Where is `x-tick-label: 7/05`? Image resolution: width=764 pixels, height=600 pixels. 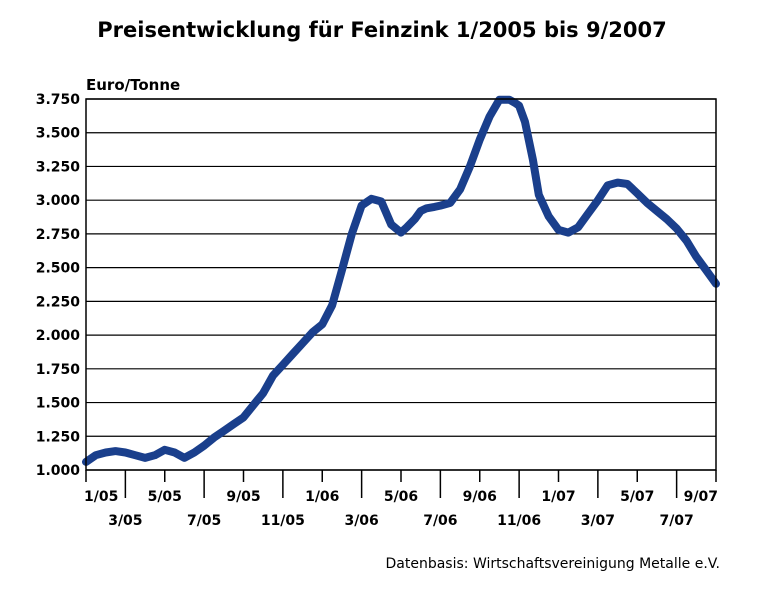
x-tick-label: 7/05 is located at coordinates (204, 521).